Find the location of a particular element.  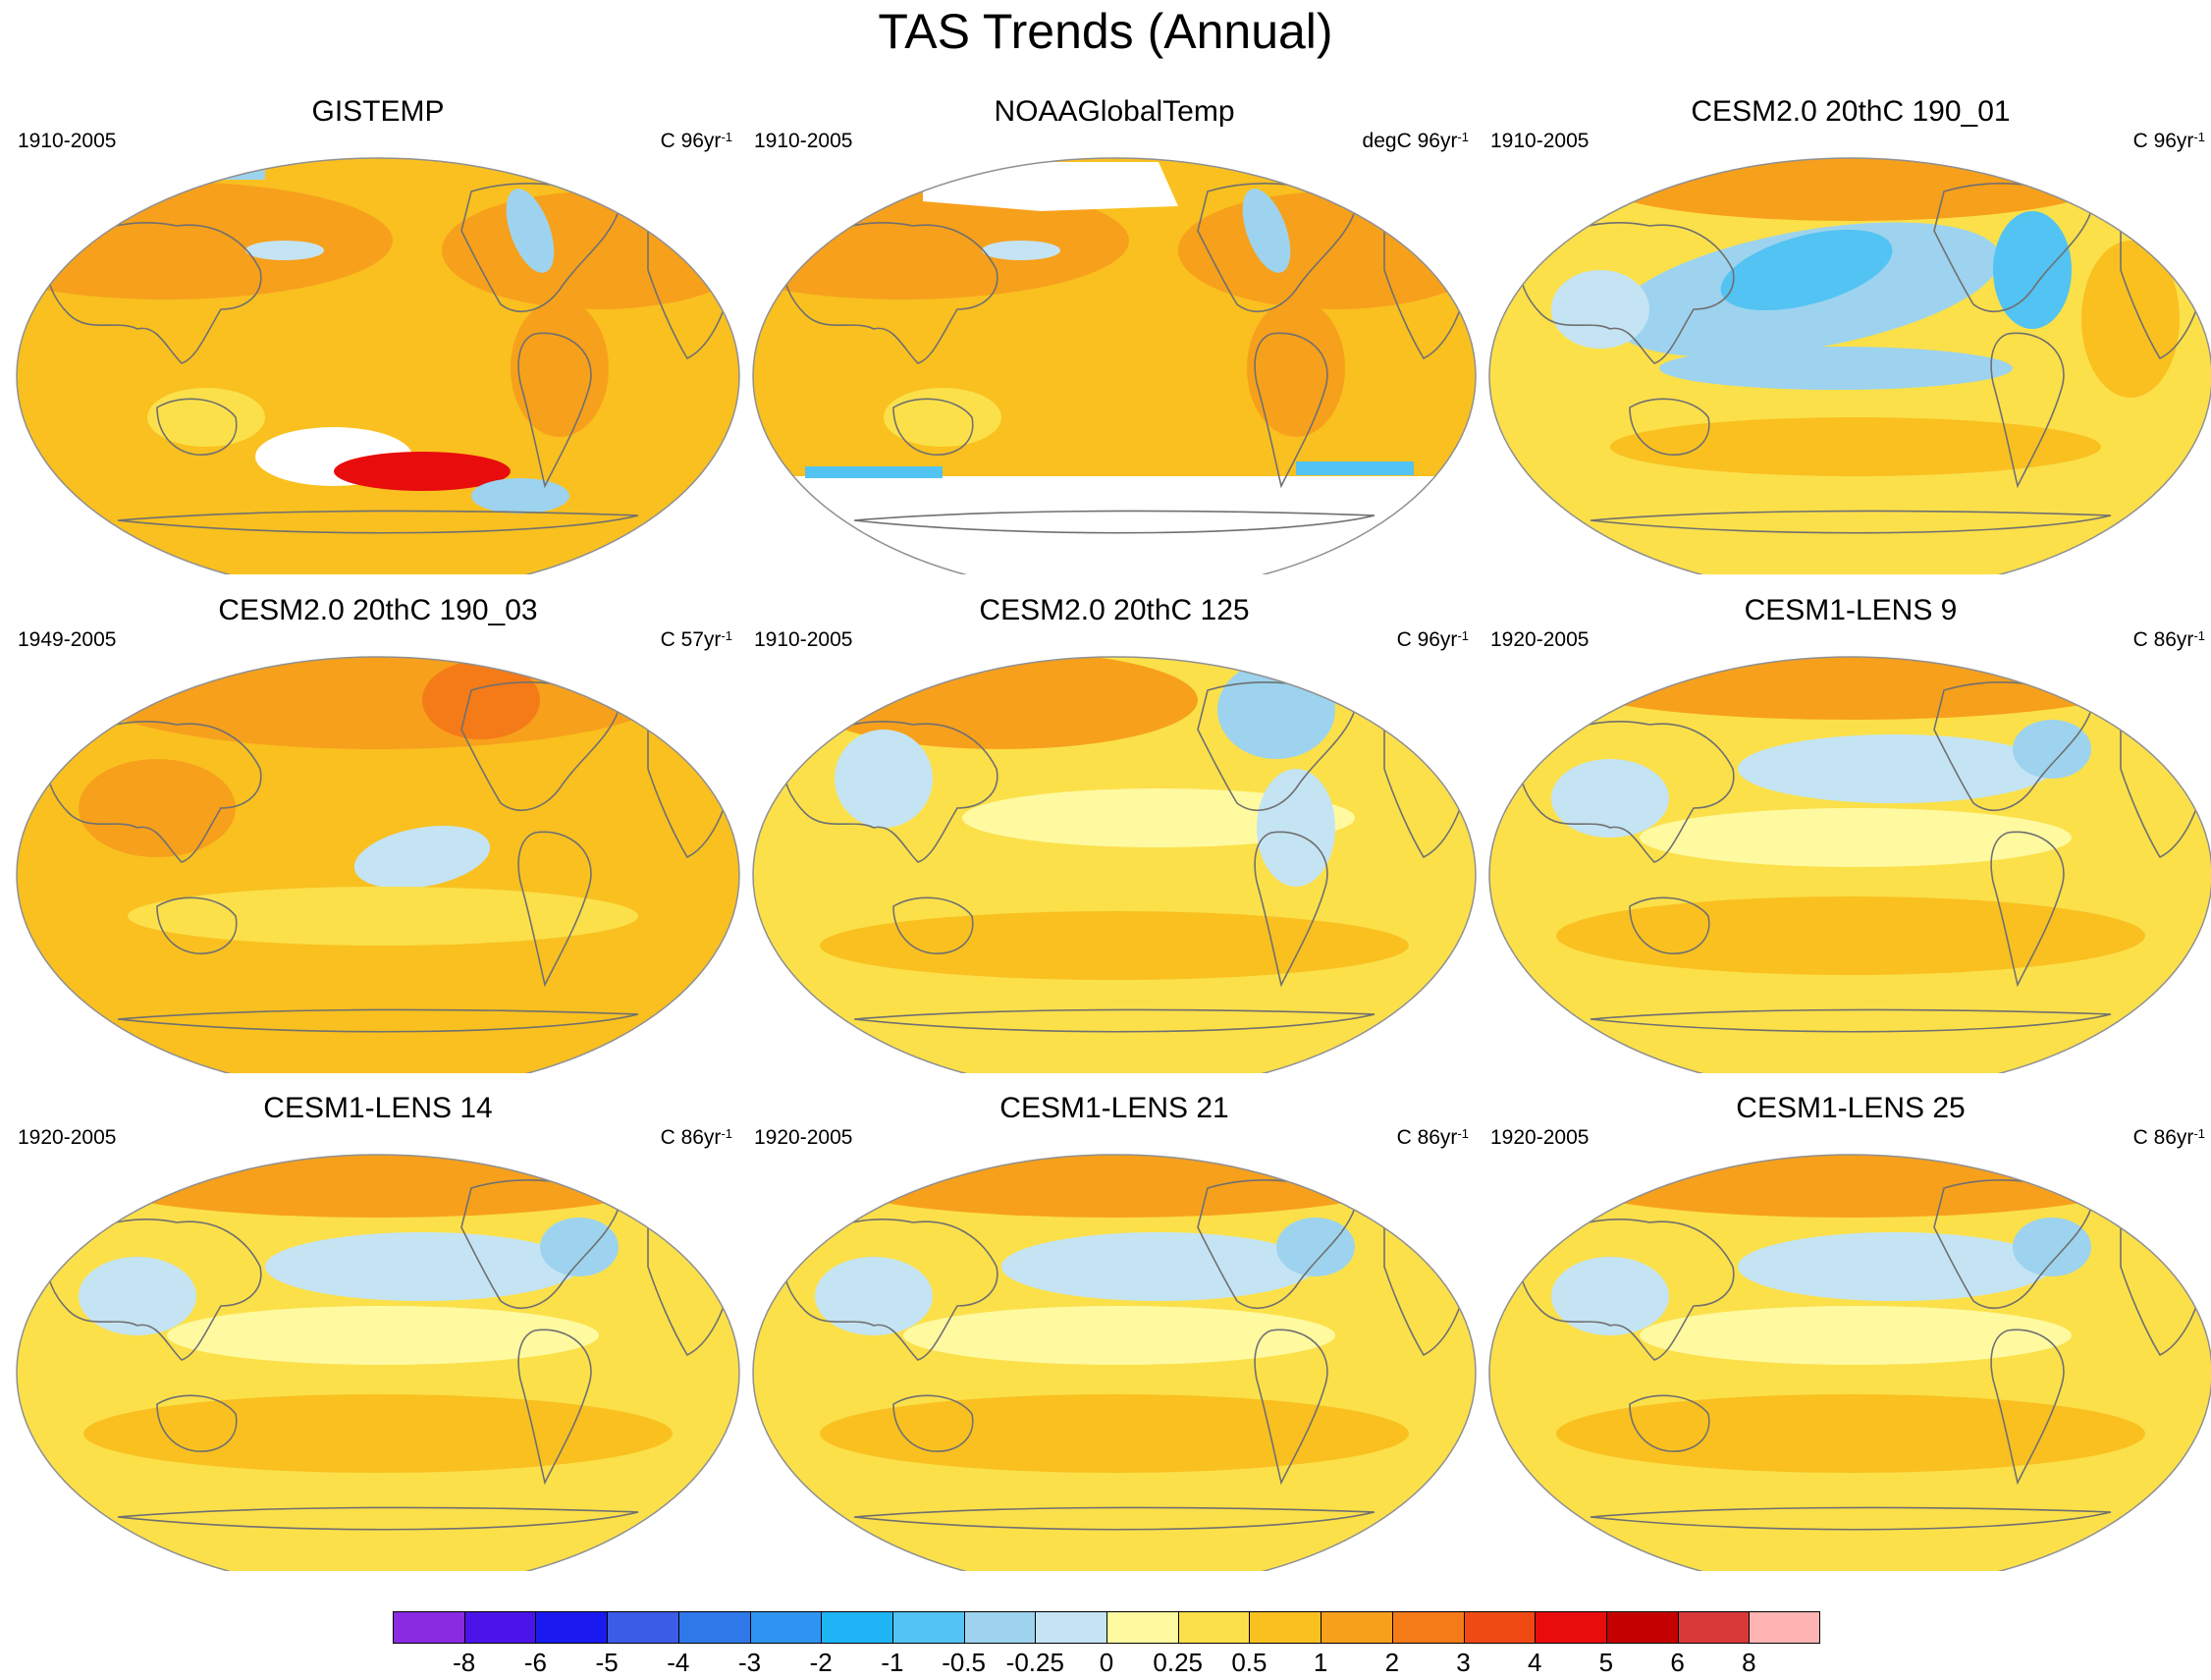

colorbar-tick-label: 0.25 is located at coordinates (1178, 1662).